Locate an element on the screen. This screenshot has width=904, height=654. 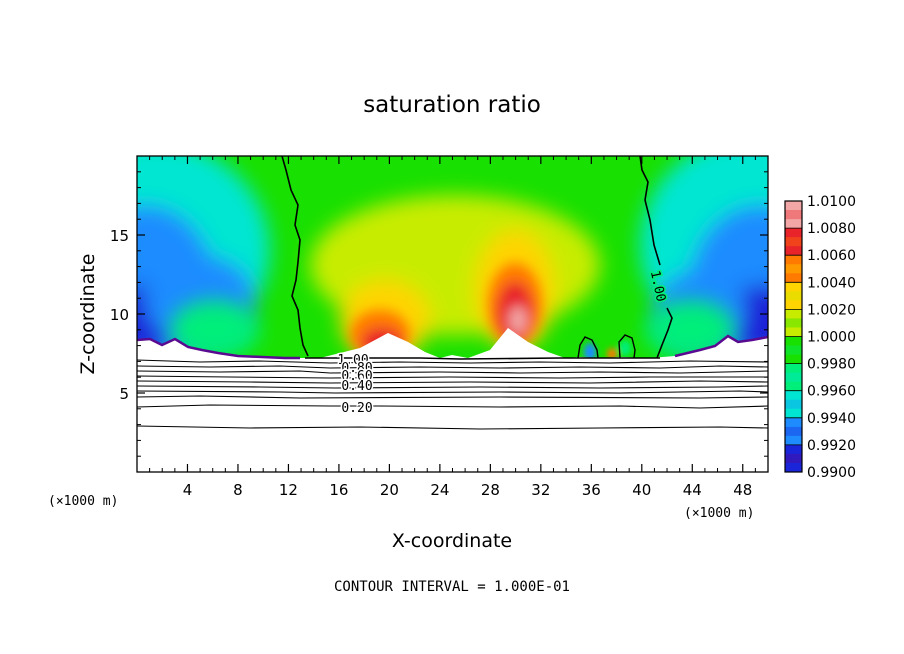
contour-surface is located at coordinates (482, 358).